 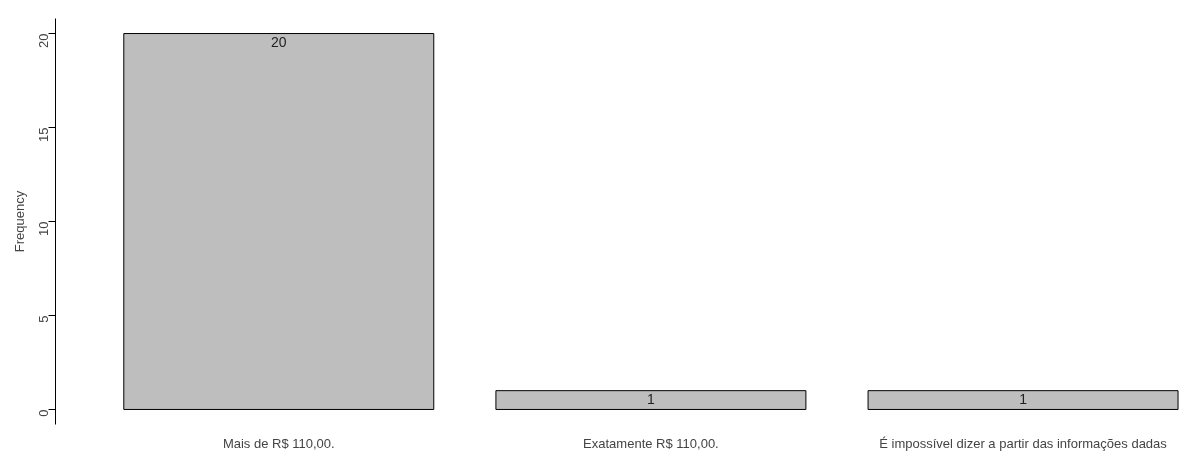 What do you see at coordinates (43, 413) in the screenshot?
I see `y-tick-label: 0` at bounding box center [43, 413].